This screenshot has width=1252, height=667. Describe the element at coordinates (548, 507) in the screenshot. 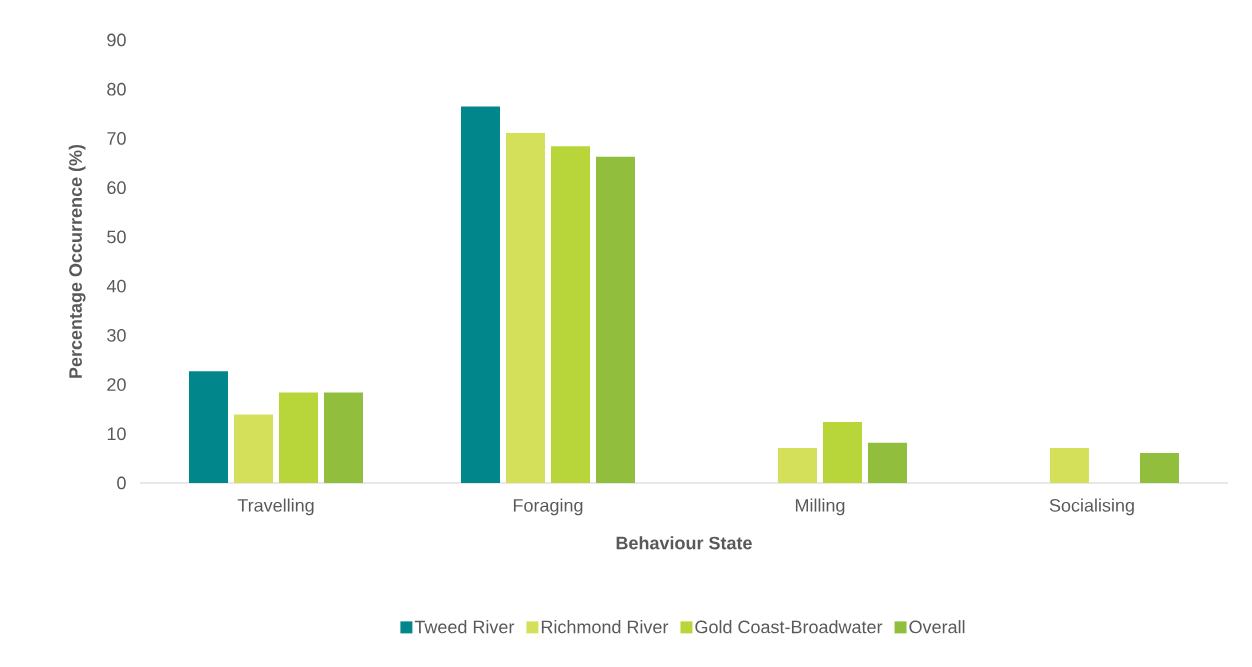

I see `x-tick-label: Foraging` at that location.